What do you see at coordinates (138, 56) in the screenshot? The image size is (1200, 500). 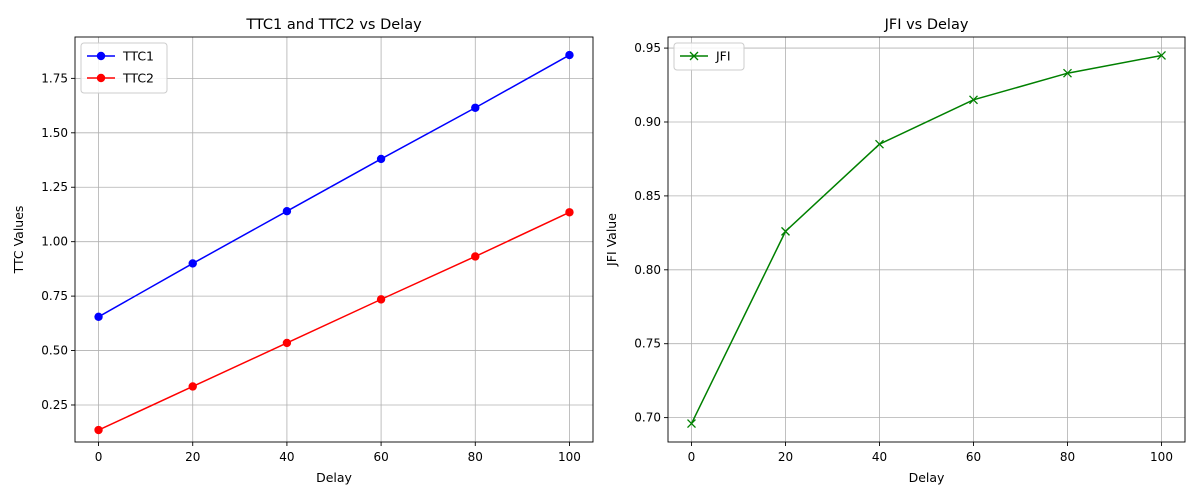 I see `legend-label: TTC1` at bounding box center [138, 56].